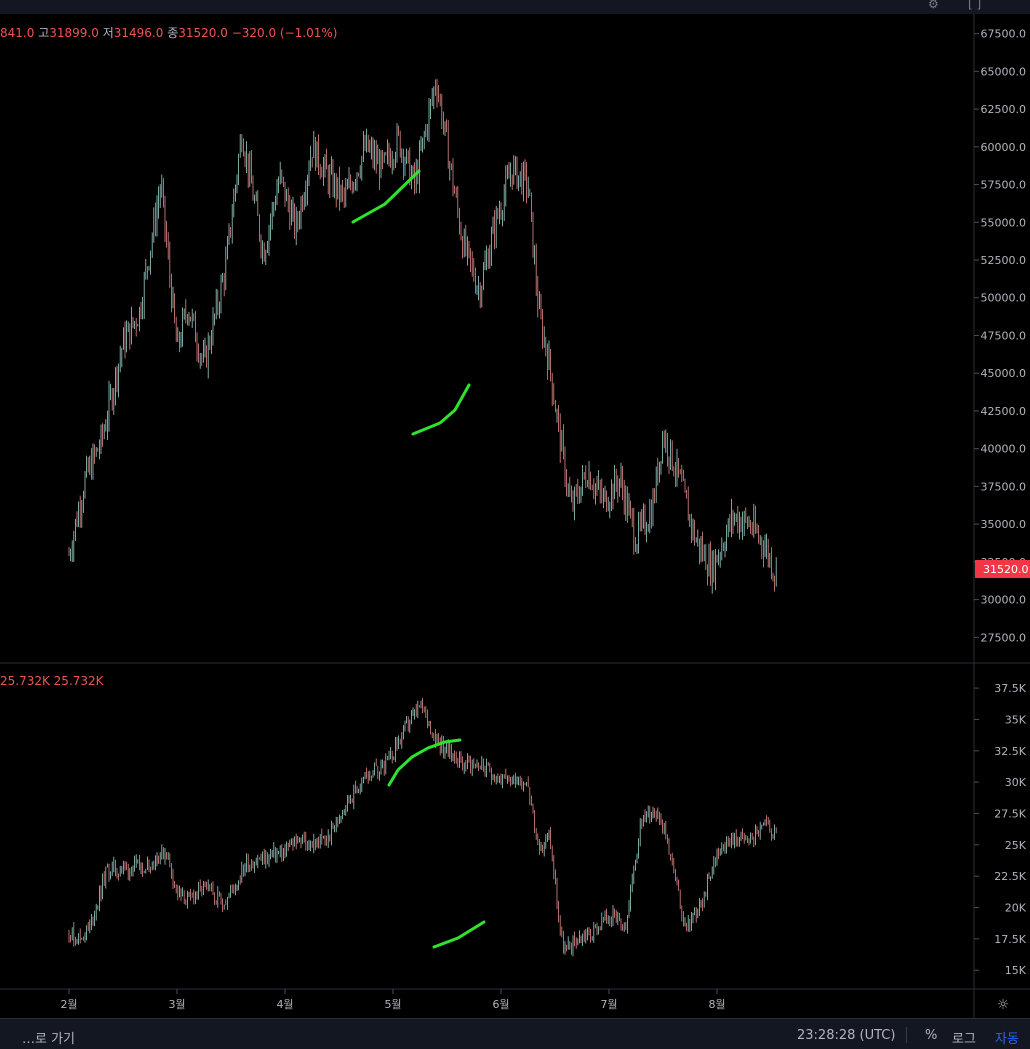 This screenshot has height=1049, width=1030. Describe the element at coordinates (1004, 524) in the screenshot. I see `y-tick-label: 35000.0` at that location.